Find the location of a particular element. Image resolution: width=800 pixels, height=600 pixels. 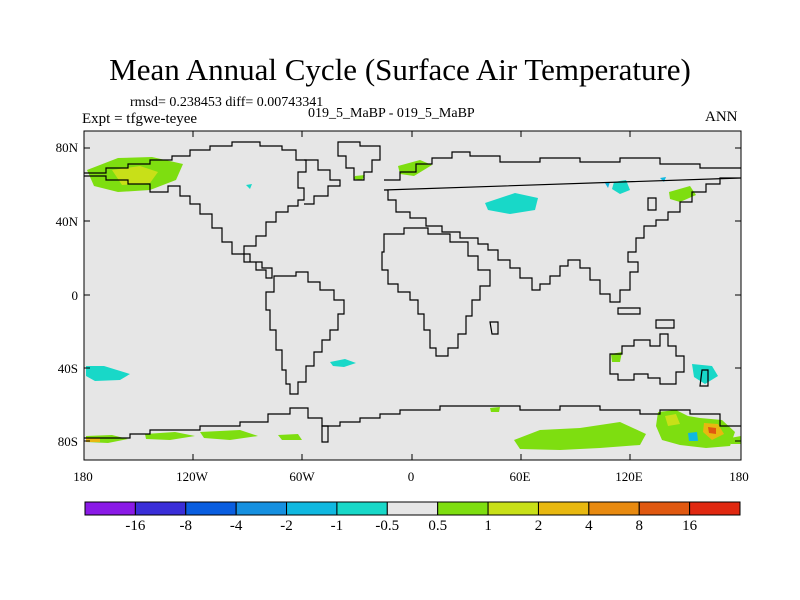

lon-tick-180w: 180 is located at coordinates (83, 476).